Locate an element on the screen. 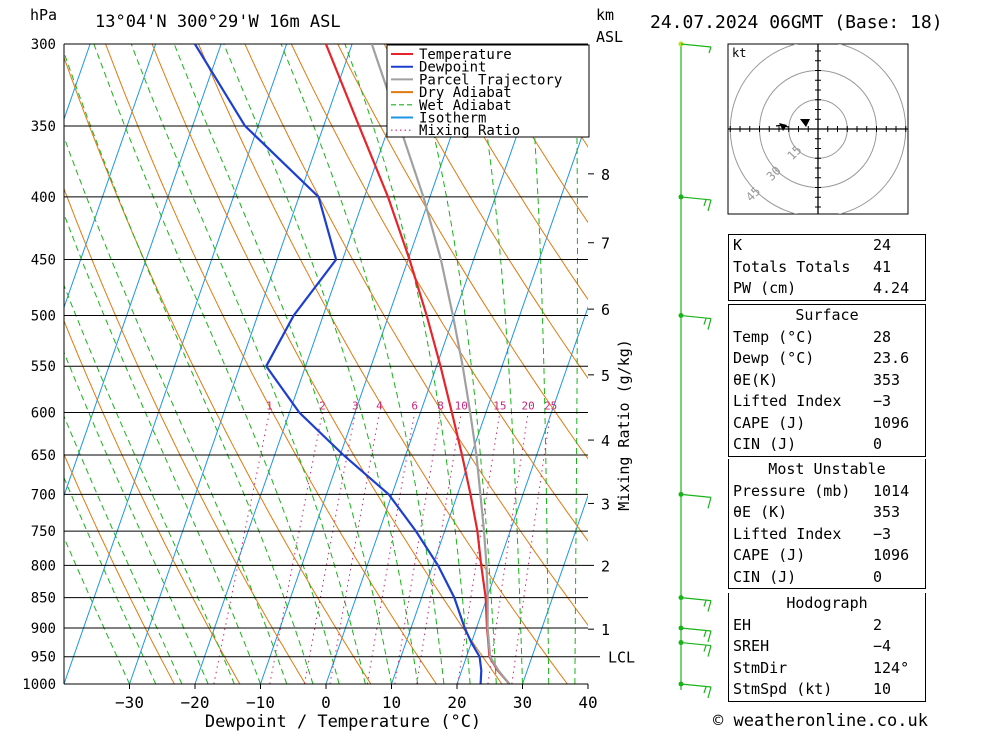 The image size is (1000, 733). sreh-row: SREH −4 is located at coordinates (827, 647).